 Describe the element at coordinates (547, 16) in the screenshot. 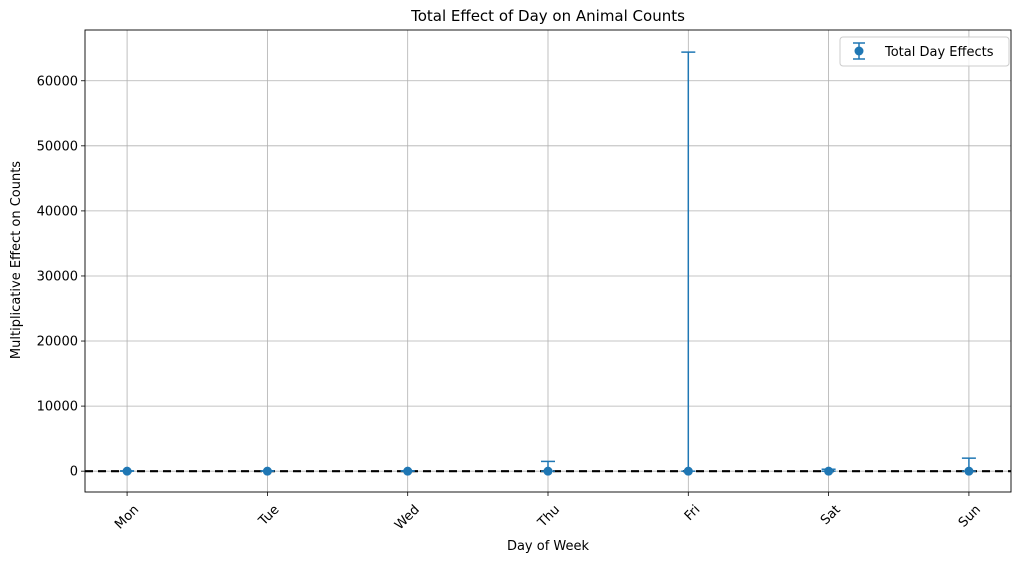

I see `chart-title: Total Effect of Day on Animal Counts` at that location.